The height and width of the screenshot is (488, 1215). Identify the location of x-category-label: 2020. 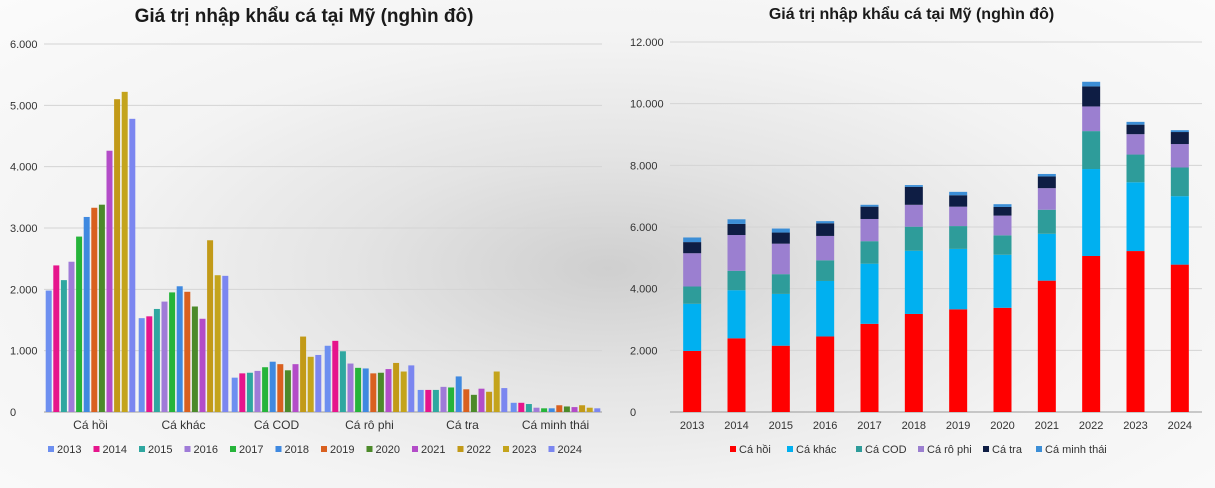
(1002, 426).